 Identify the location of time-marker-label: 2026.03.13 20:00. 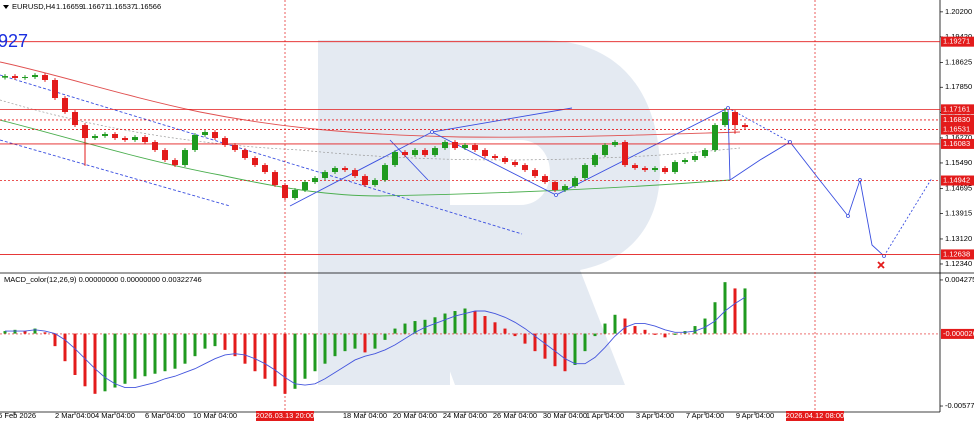
(285, 415).